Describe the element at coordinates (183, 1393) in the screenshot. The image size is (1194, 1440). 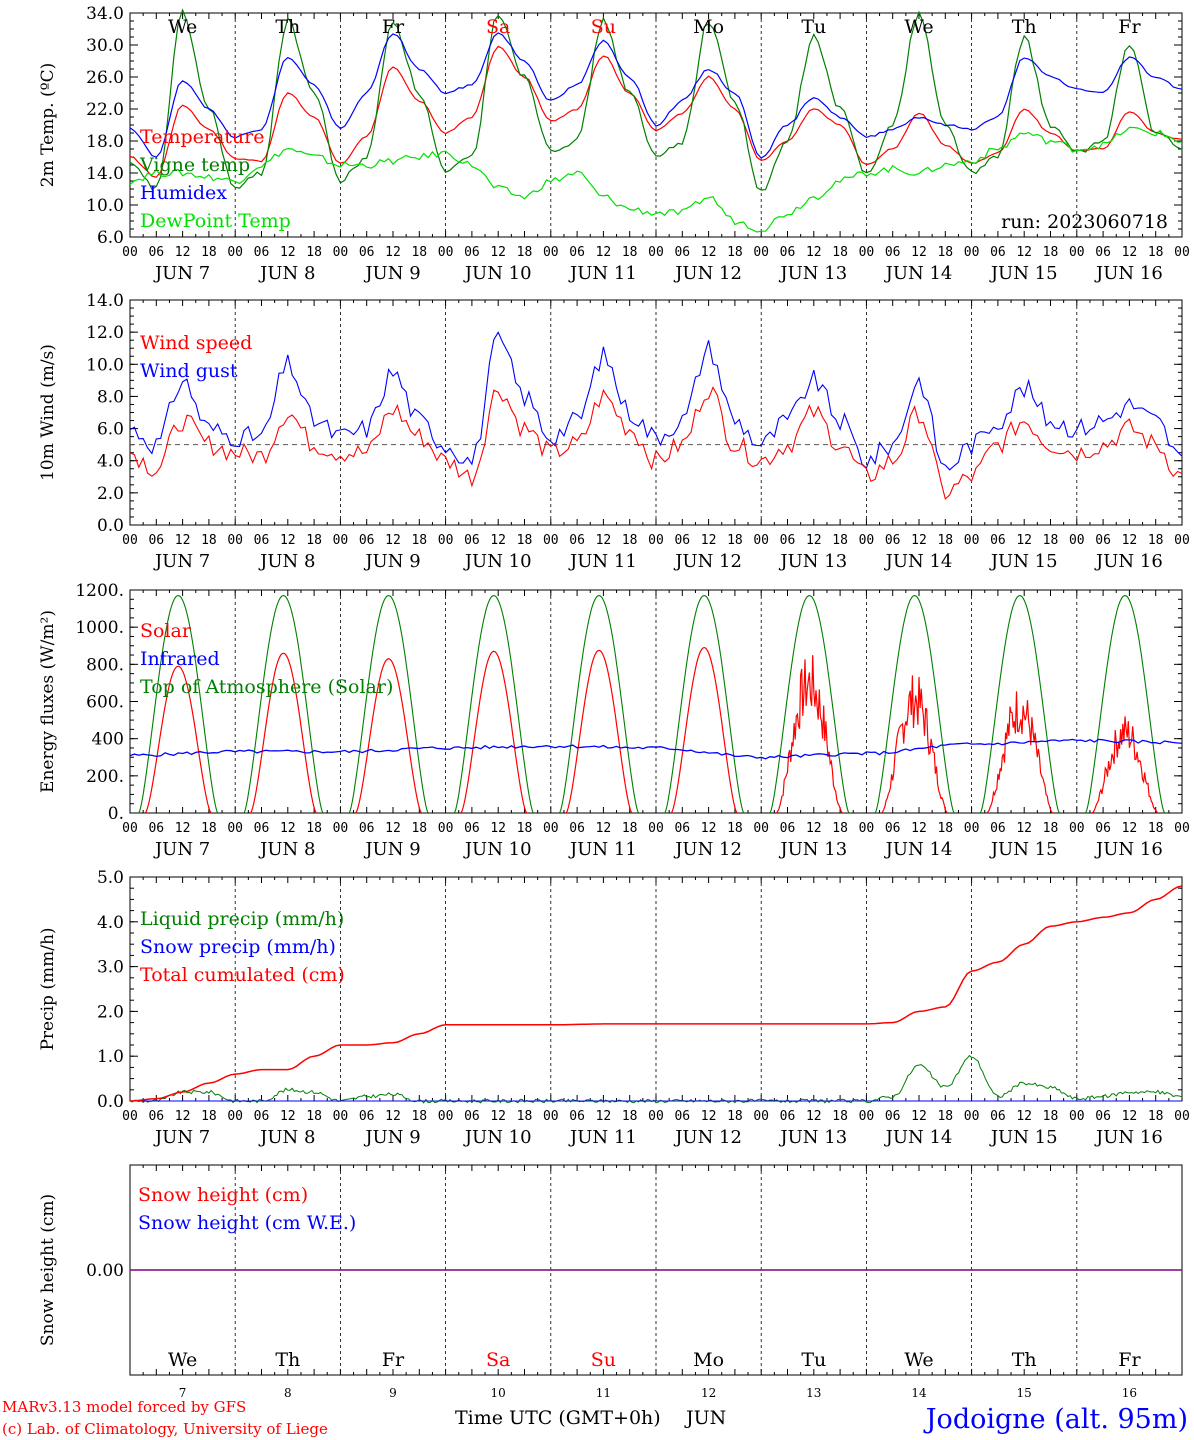
I see `day-number: 7` at that location.